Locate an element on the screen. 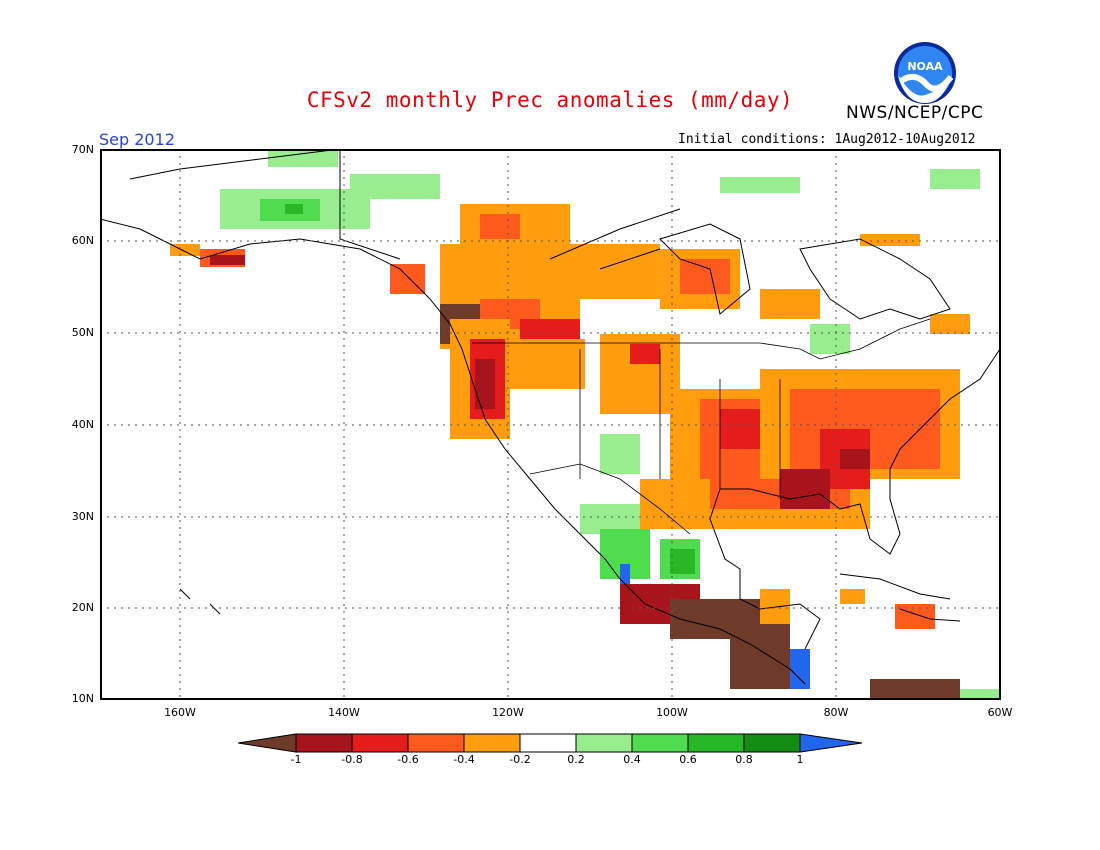 The width and height of the screenshot is (1100, 850). colorbar-label: 0.6 is located at coordinates (688, 759).